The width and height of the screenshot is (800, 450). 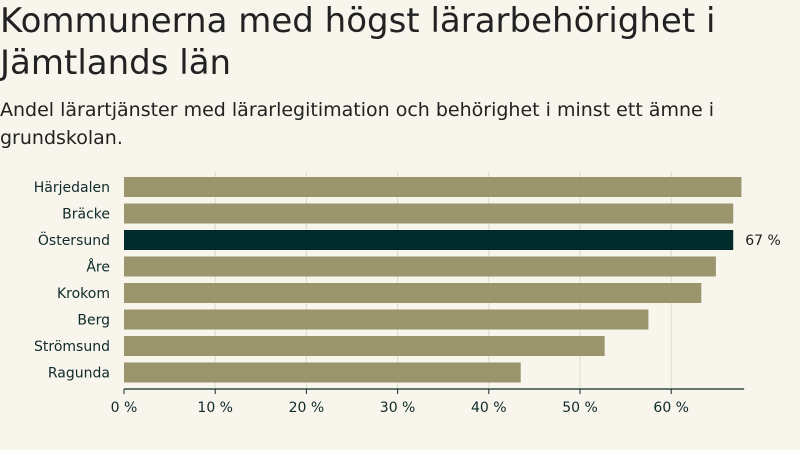 What do you see at coordinates (580, 408) in the screenshot?
I see `x-tick-label: 50 %` at bounding box center [580, 408].